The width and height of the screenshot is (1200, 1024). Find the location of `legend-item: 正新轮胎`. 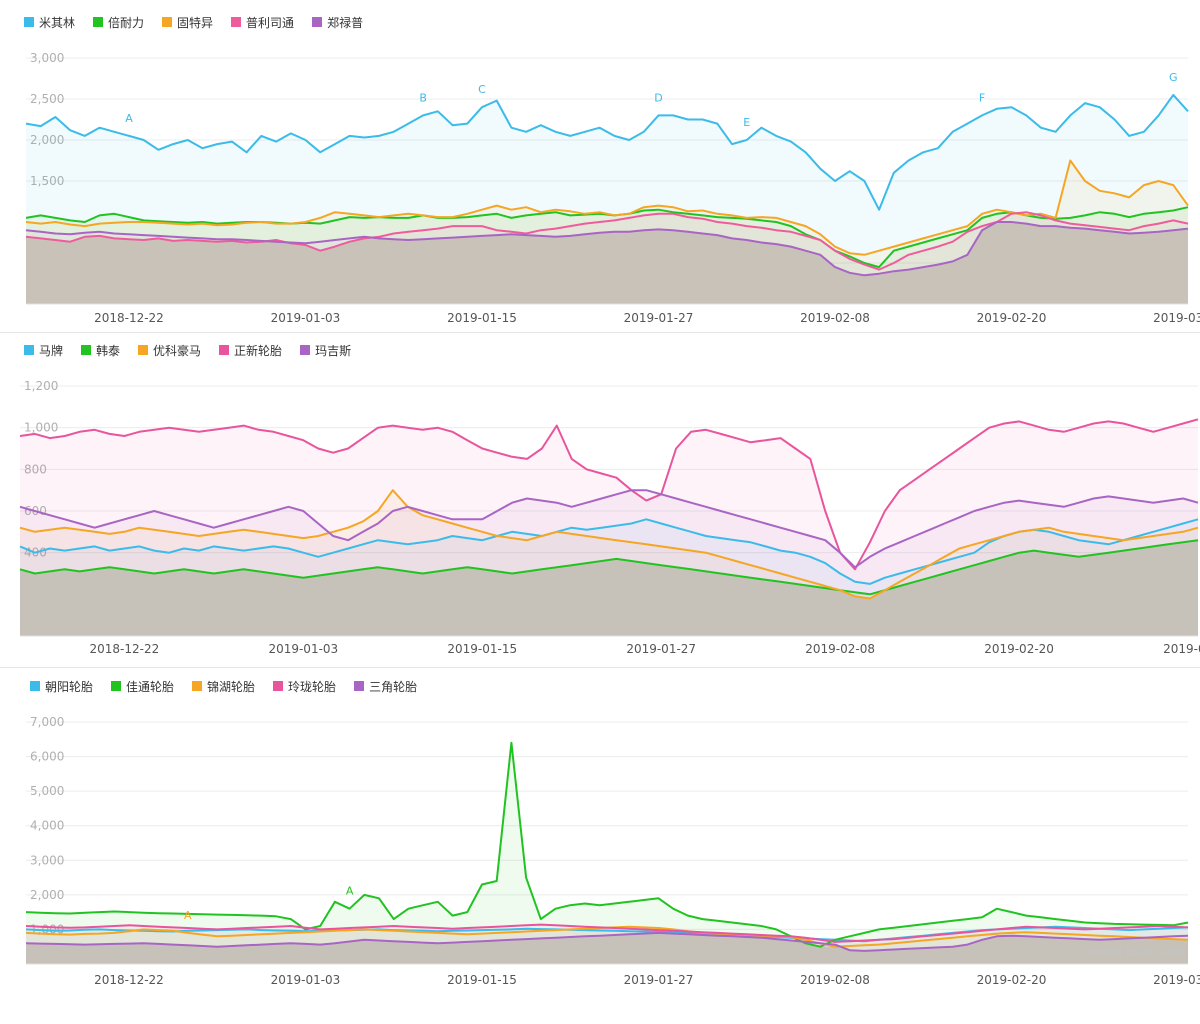

legend-item: 正新轮胎 is located at coordinates (250, 350).